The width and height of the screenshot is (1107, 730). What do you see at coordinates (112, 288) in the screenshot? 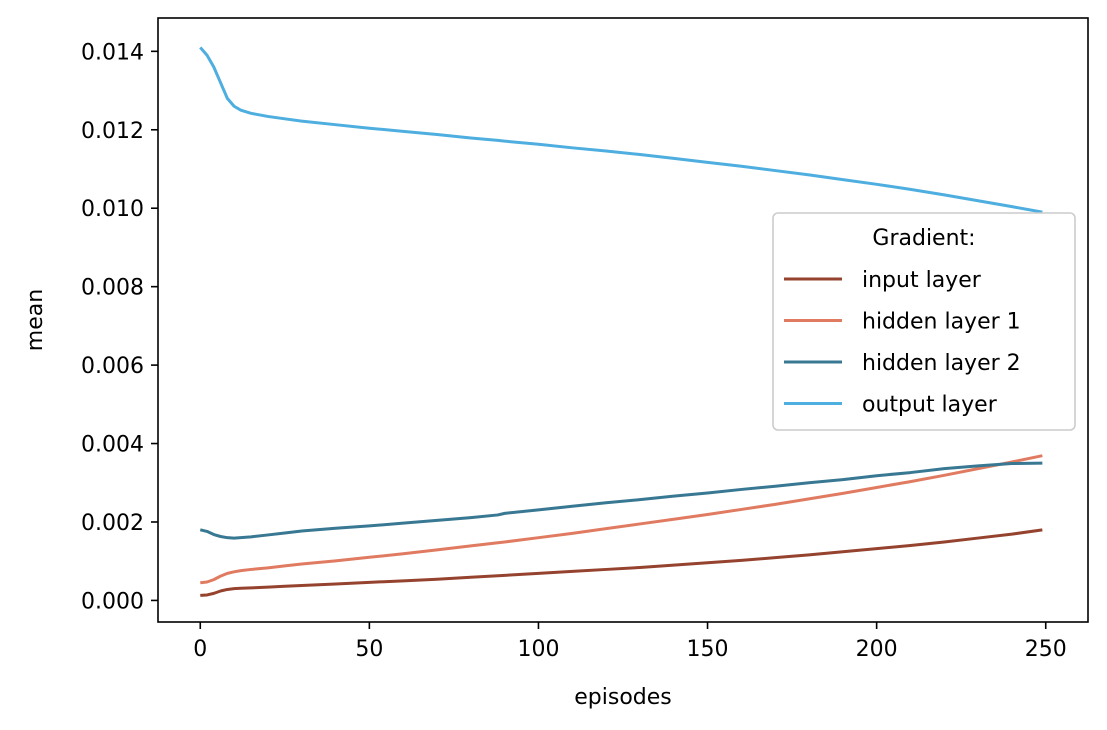
I see `y-tick-label: 0.008` at bounding box center [112, 288].